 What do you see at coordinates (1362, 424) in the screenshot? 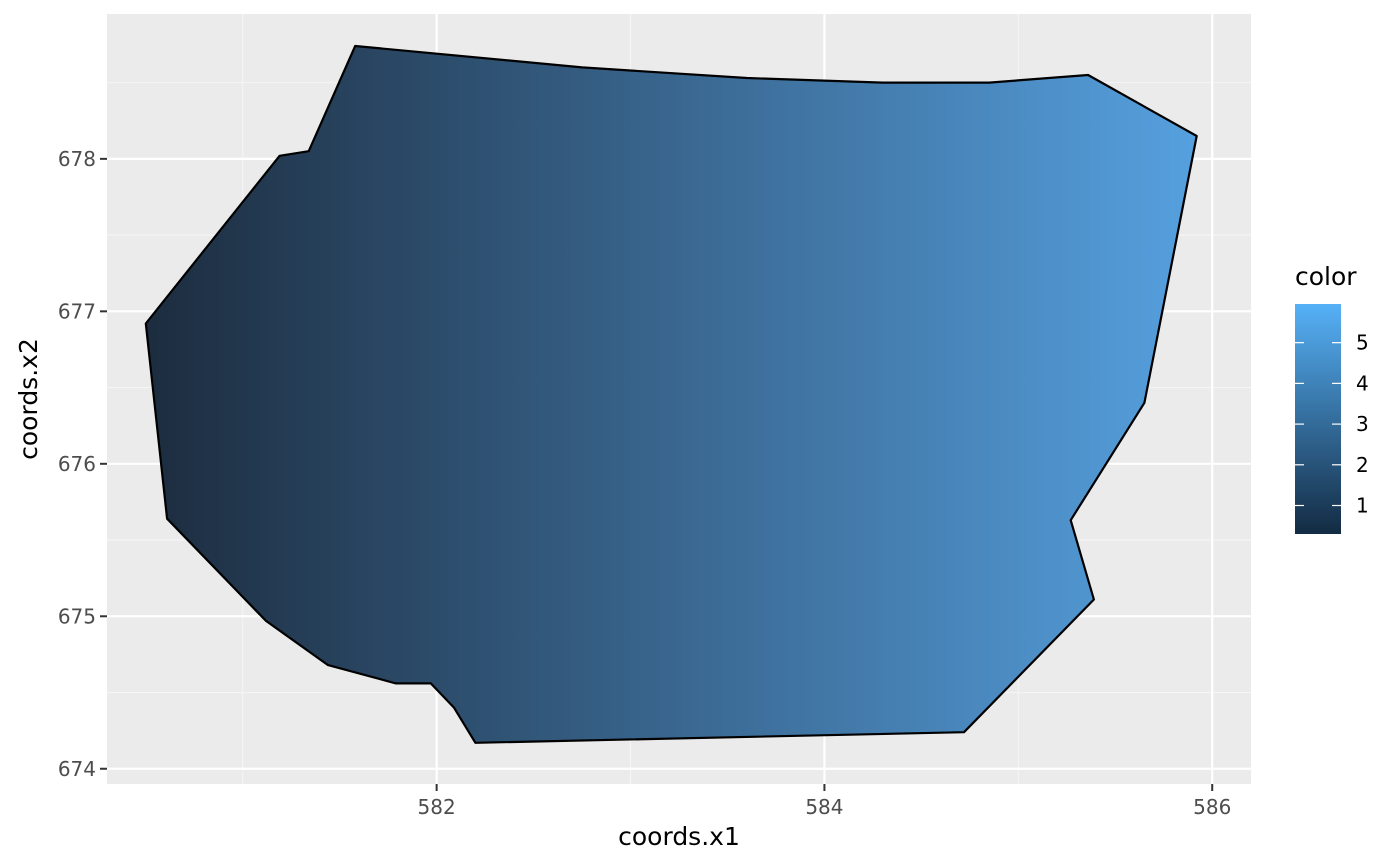
I see `legend-label: 3` at bounding box center [1362, 424].